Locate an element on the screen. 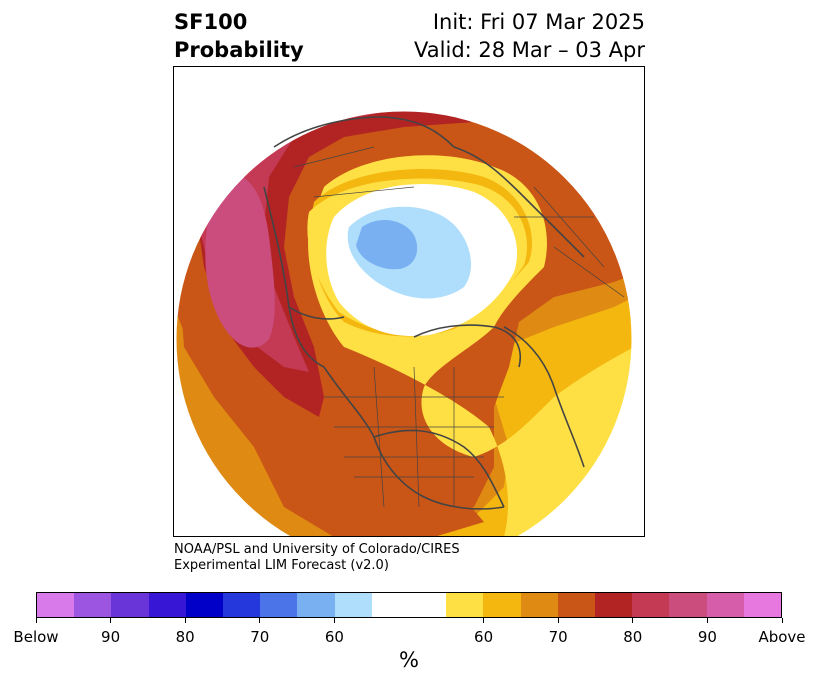  colorbar-tick-label: Above is located at coordinates (782, 637).